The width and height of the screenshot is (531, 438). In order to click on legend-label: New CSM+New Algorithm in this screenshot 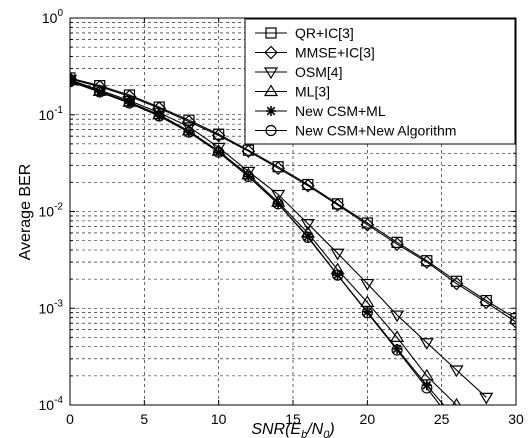, I will do `click(375, 131)`.